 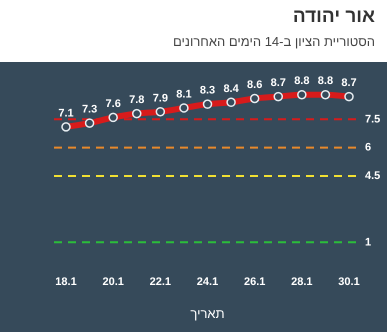 What do you see at coordinates (66, 113) in the screenshot?
I see `data-label: 7.1` at bounding box center [66, 113].